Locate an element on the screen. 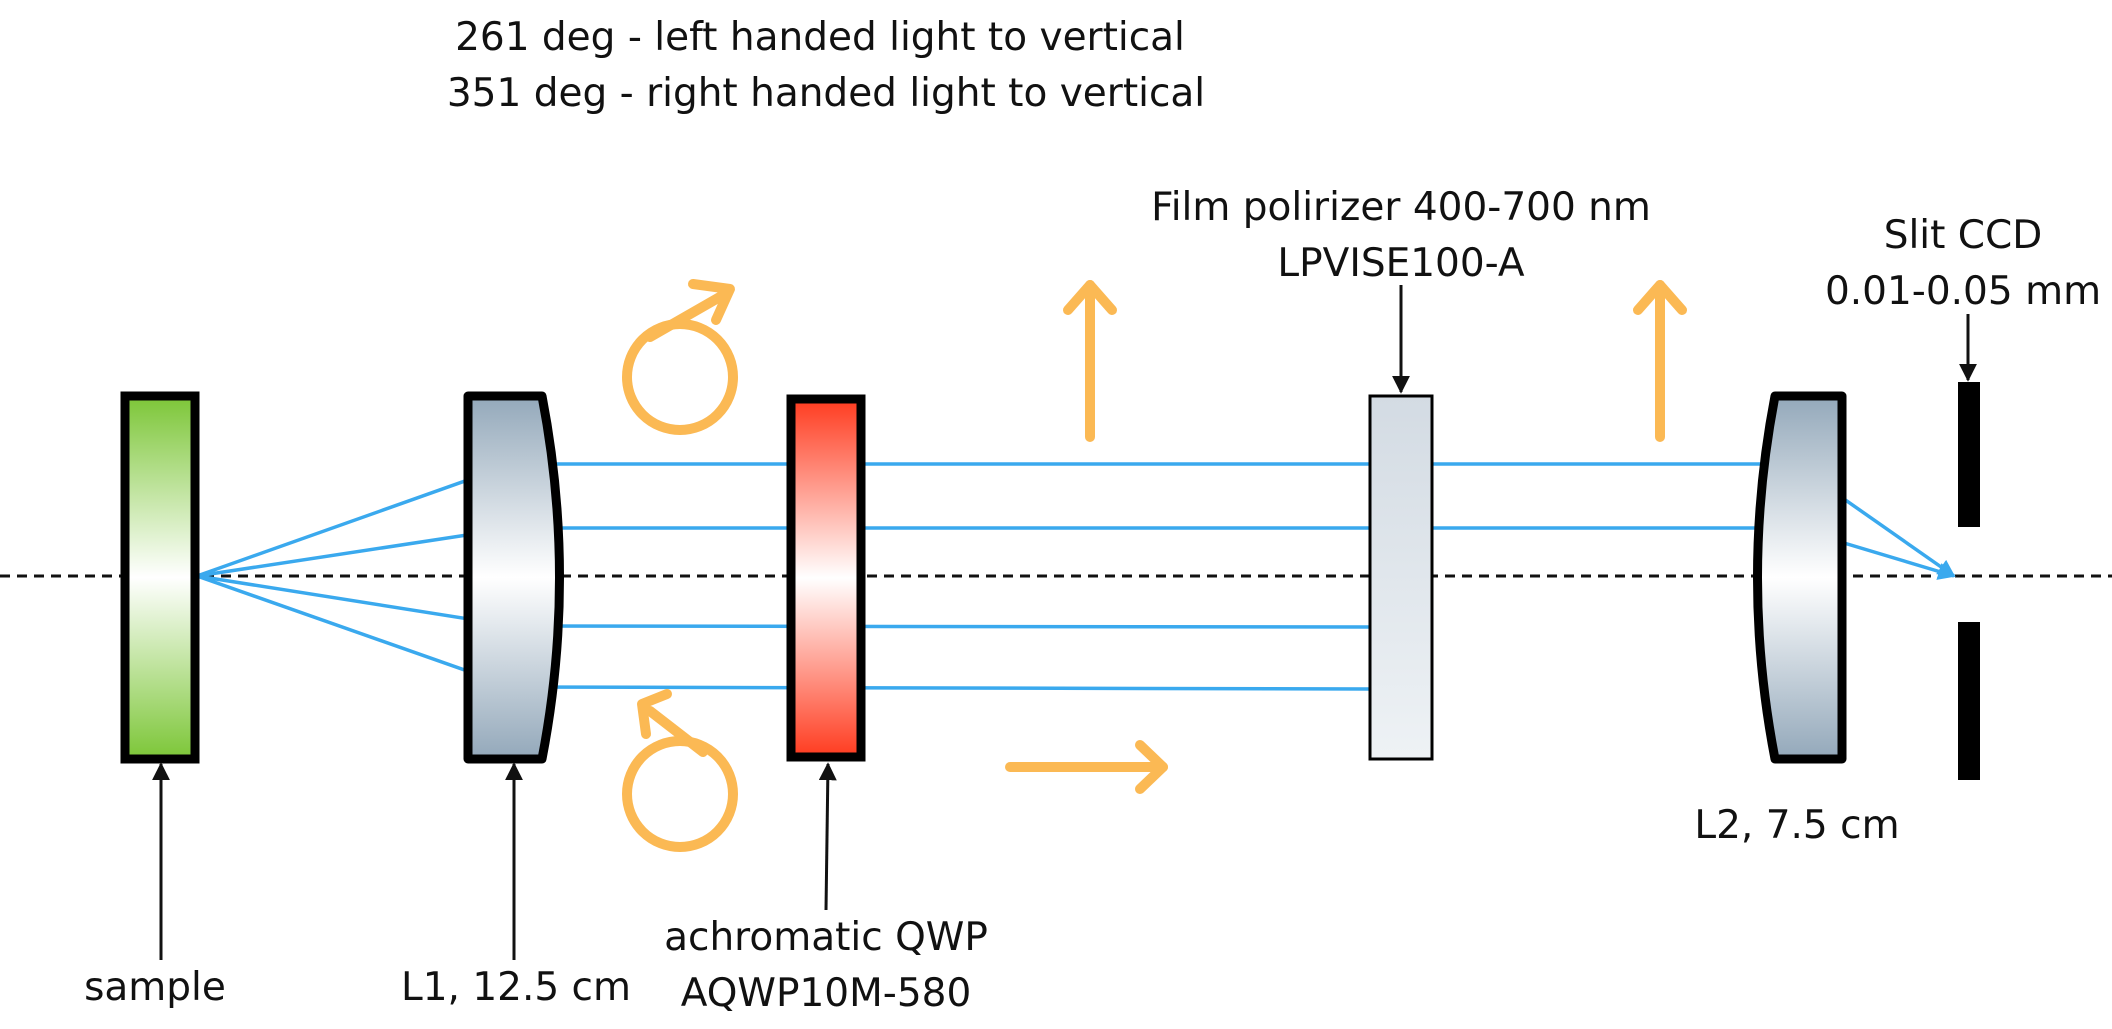 This screenshot has height=1029, width=2112. l2-label: L2, 7.5 cm is located at coordinates (1796, 825).